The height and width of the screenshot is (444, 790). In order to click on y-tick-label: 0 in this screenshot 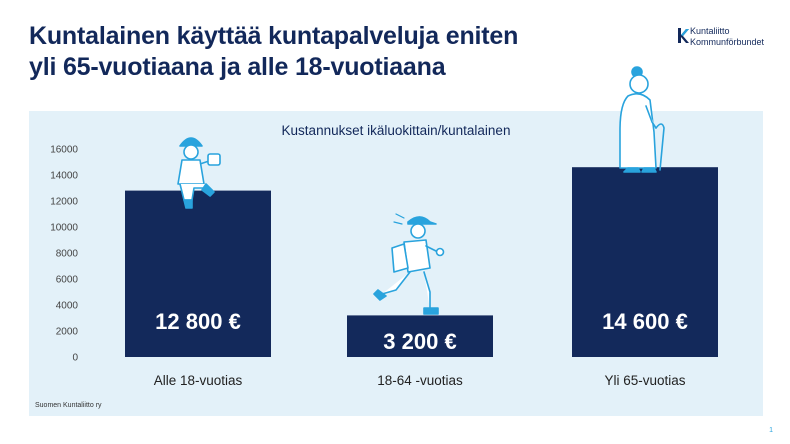, I will do `click(75, 358)`.